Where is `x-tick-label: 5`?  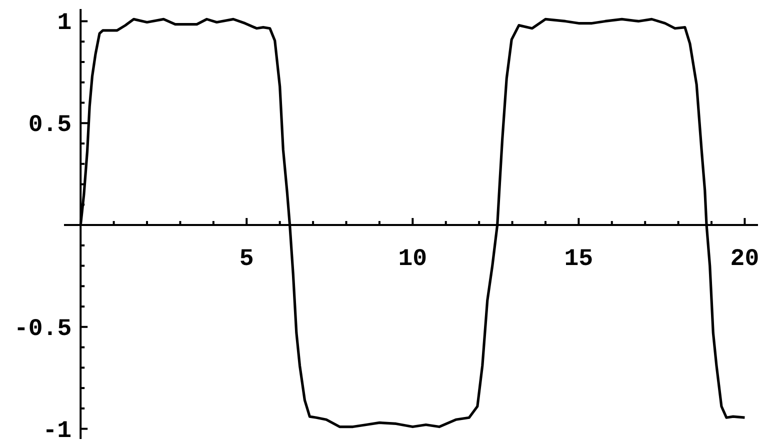 x-tick-label: 5 is located at coordinates (246, 260).